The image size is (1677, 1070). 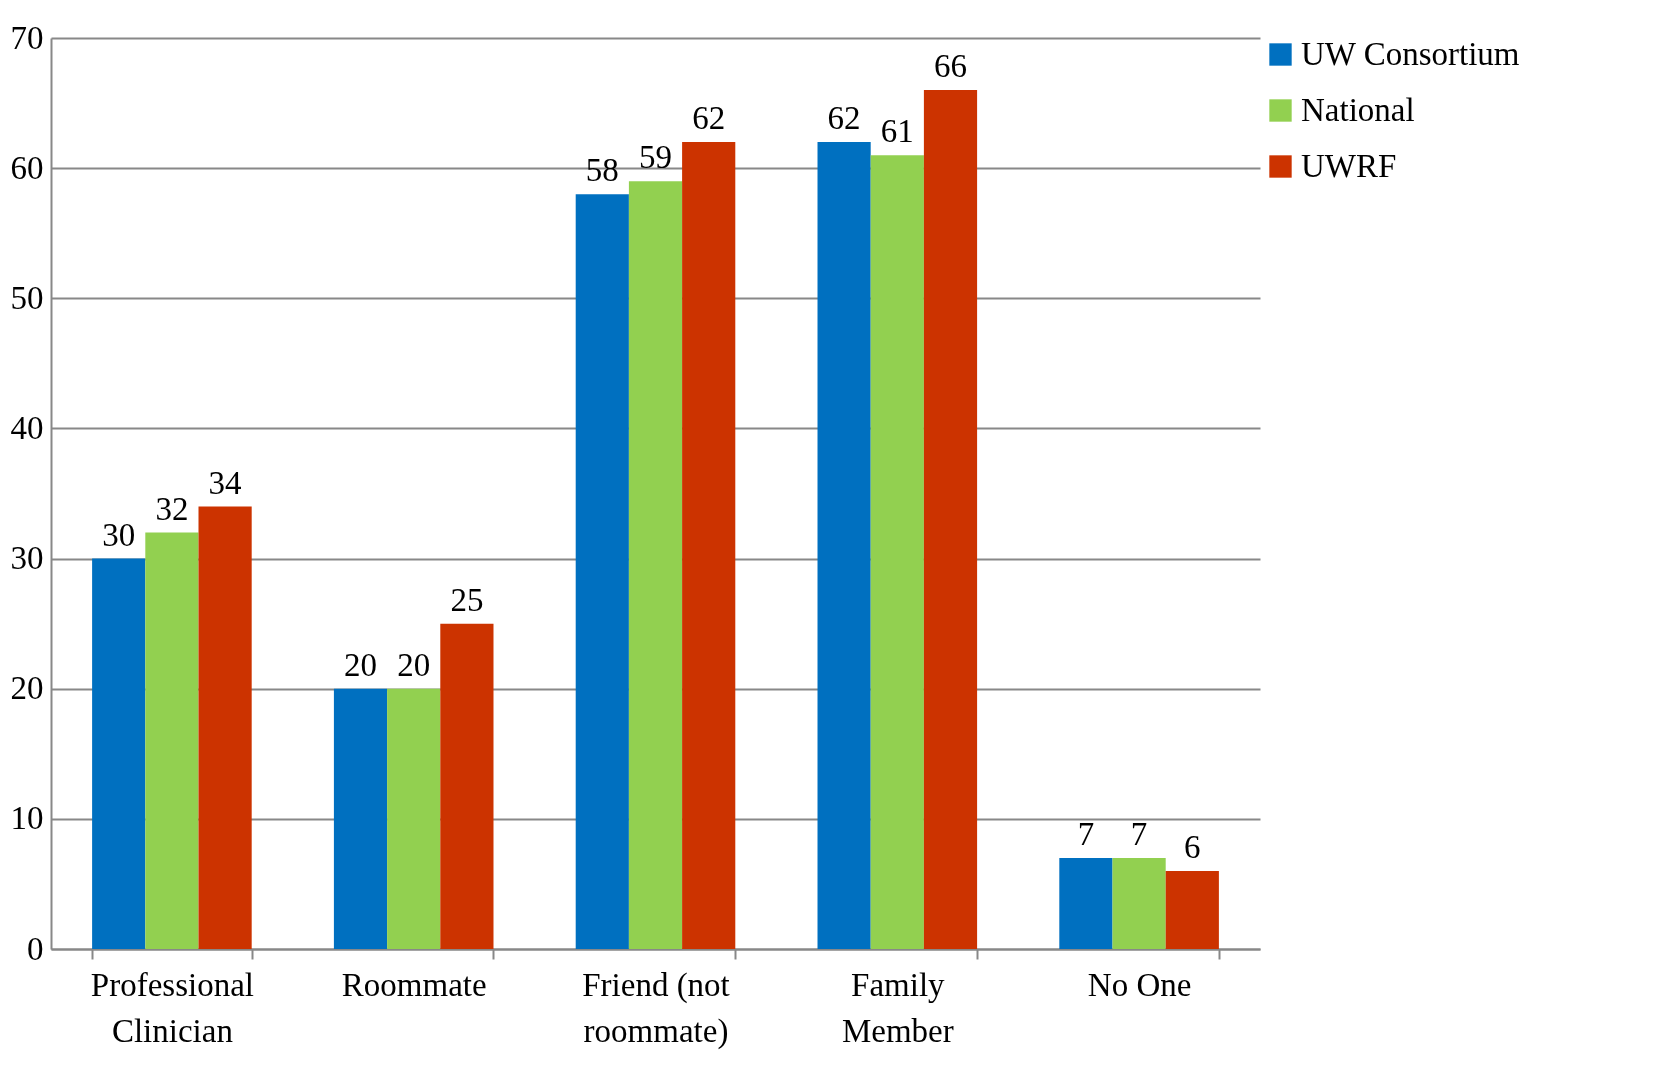 What do you see at coordinates (1192, 846) in the screenshot?
I see `data-label: 6` at bounding box center [1192, 846].